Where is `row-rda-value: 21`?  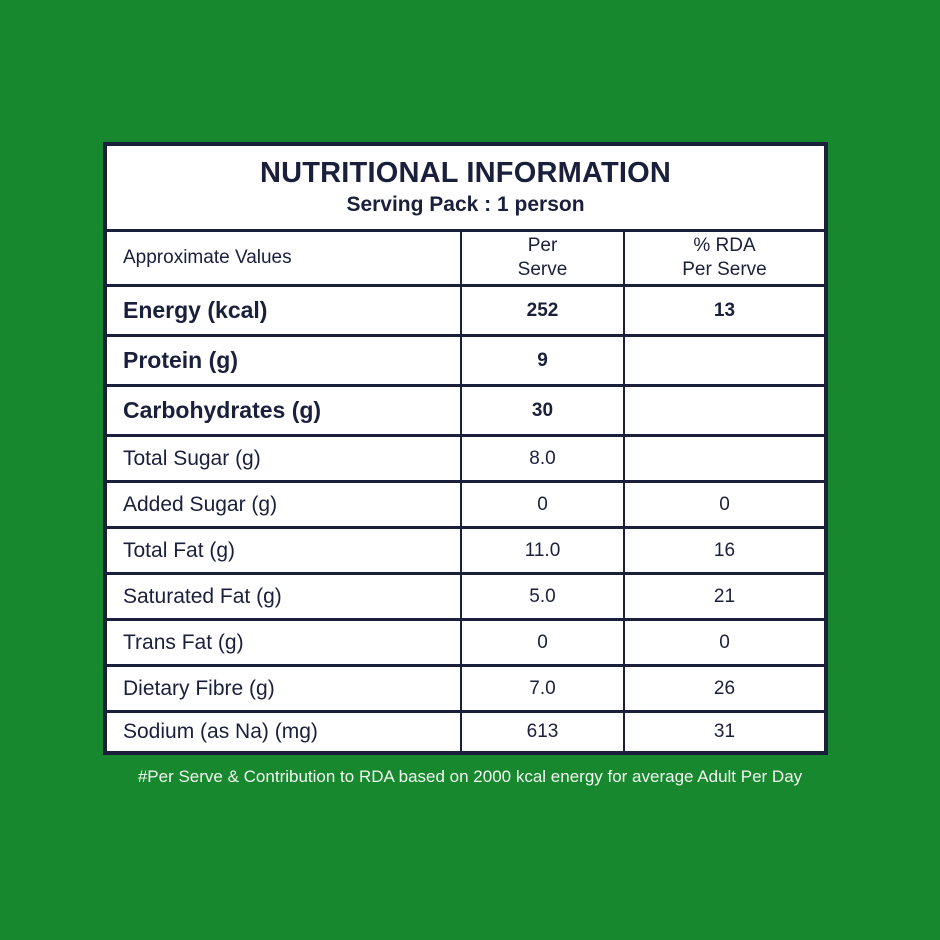 row-rda-value: 21 is located at coordinates (724, 596).